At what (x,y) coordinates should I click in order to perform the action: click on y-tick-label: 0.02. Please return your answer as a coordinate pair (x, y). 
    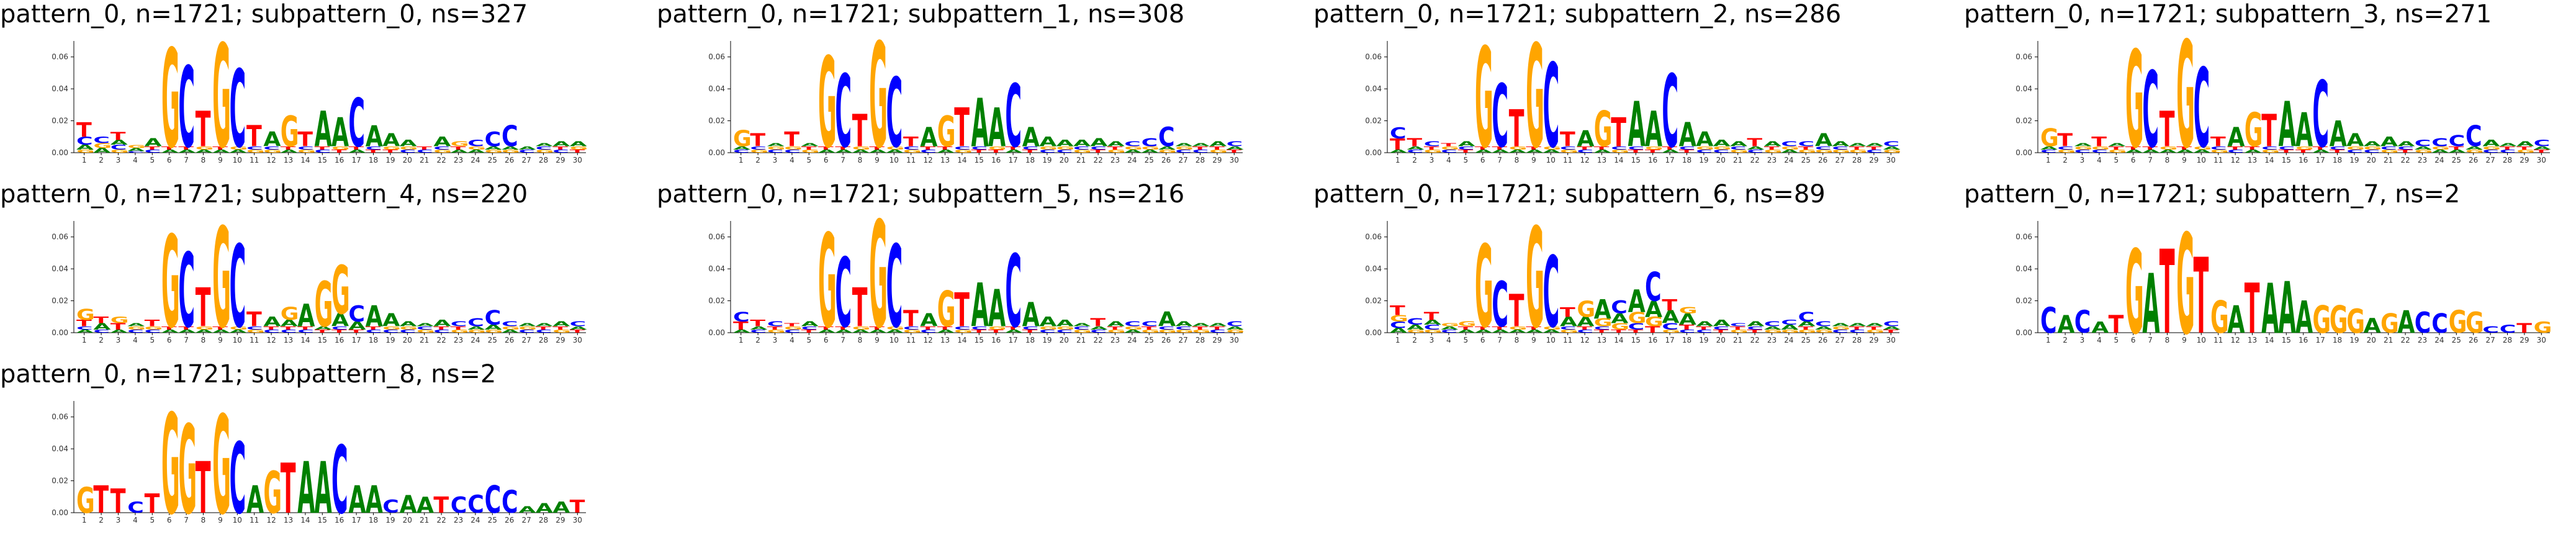
    Looking at the image, I should click on (2023, 121).